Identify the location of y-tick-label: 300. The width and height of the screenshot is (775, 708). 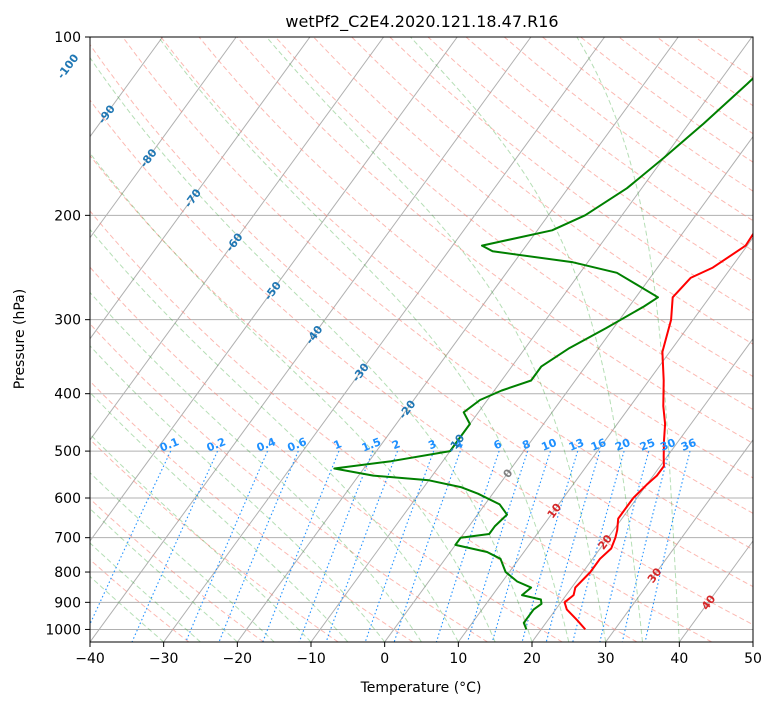
(67, 321).